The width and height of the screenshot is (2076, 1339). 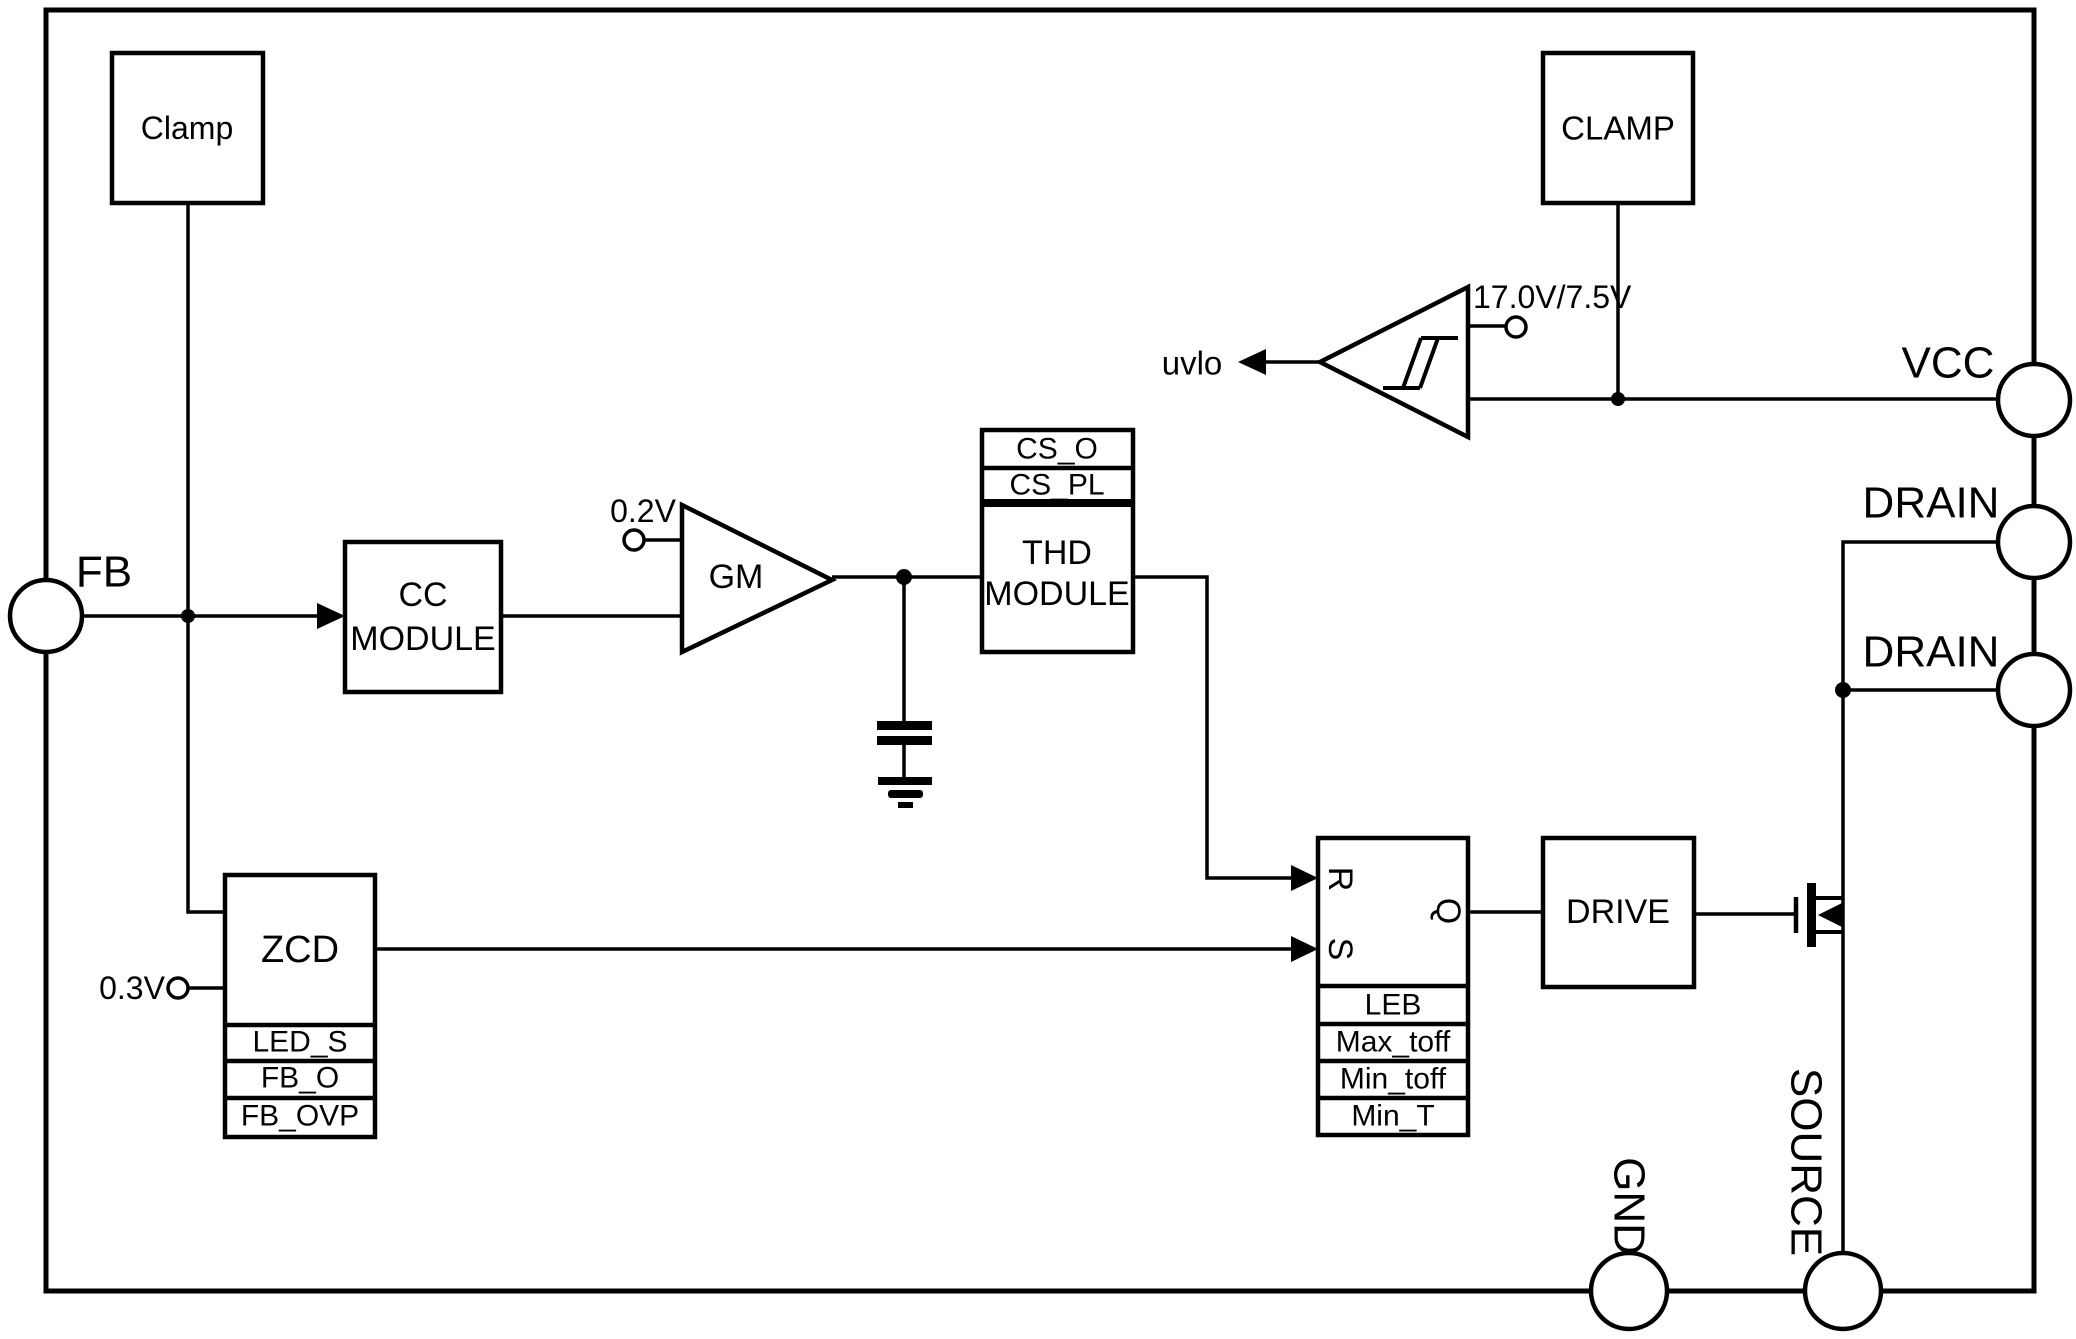 I want to click on gm-ref-label: 0.2V, so click(x=643, y=511).